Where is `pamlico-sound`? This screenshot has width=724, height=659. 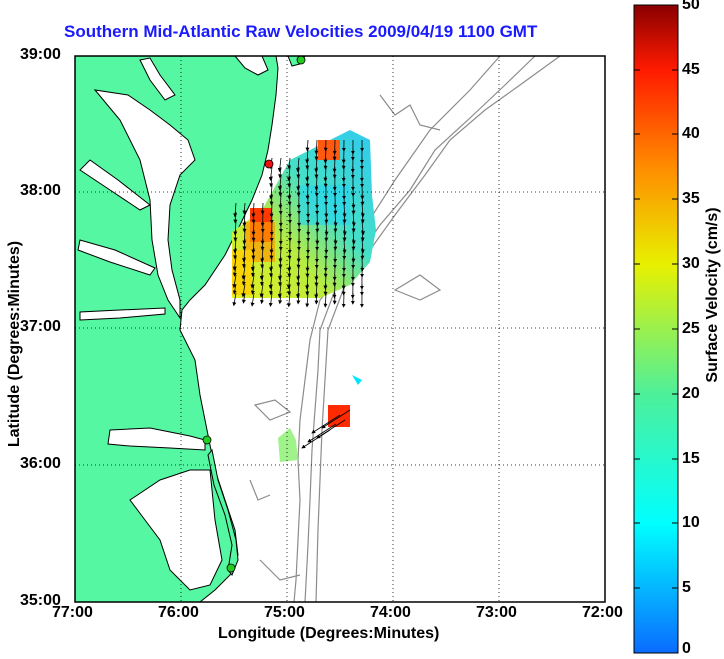 pamlico-sound is located at coordinates (176, 530).